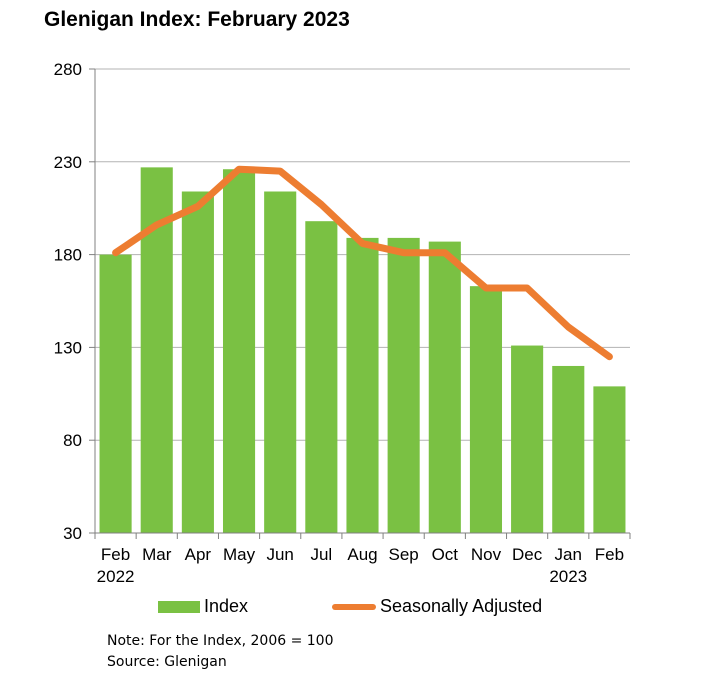  Describe the element at coordinates (404, 554) in the screenshot. I see `x-tick-label: Sep` at that location.